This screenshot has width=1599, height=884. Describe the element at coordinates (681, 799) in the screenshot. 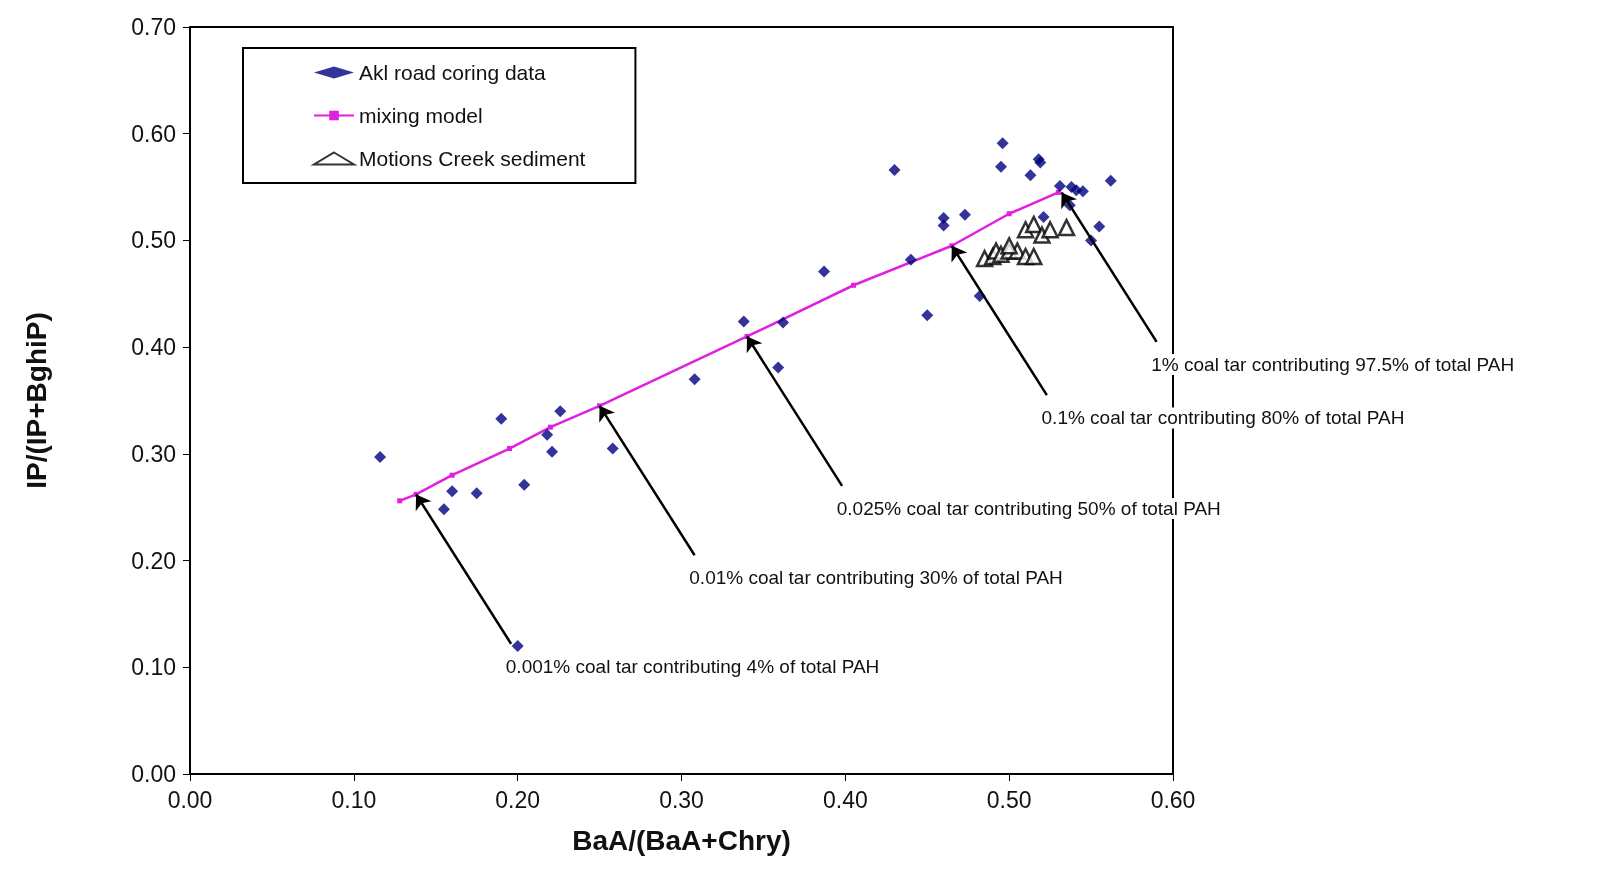

I see `x-tick-label: 0.30` at that location.